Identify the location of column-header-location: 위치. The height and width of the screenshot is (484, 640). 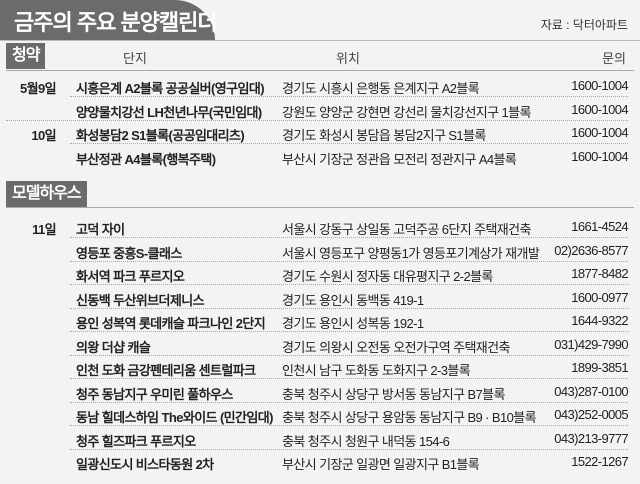
(348, 58).